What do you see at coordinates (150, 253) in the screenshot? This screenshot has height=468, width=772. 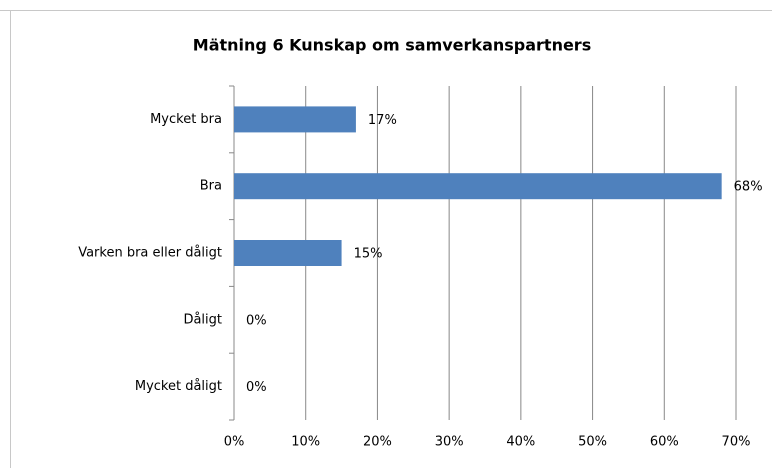 I see `y-tick-label: Varken bra eller dåligt` at bounding box center [150, 253].